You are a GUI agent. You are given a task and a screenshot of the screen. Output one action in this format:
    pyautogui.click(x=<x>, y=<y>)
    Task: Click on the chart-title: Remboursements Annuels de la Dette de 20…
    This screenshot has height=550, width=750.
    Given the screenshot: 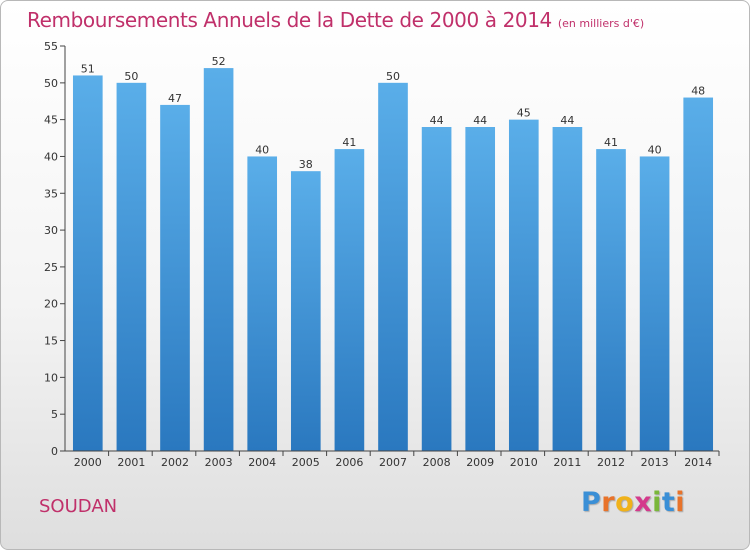 What is the action you would take?
    pyautogui.click(x=335, y=20)
    